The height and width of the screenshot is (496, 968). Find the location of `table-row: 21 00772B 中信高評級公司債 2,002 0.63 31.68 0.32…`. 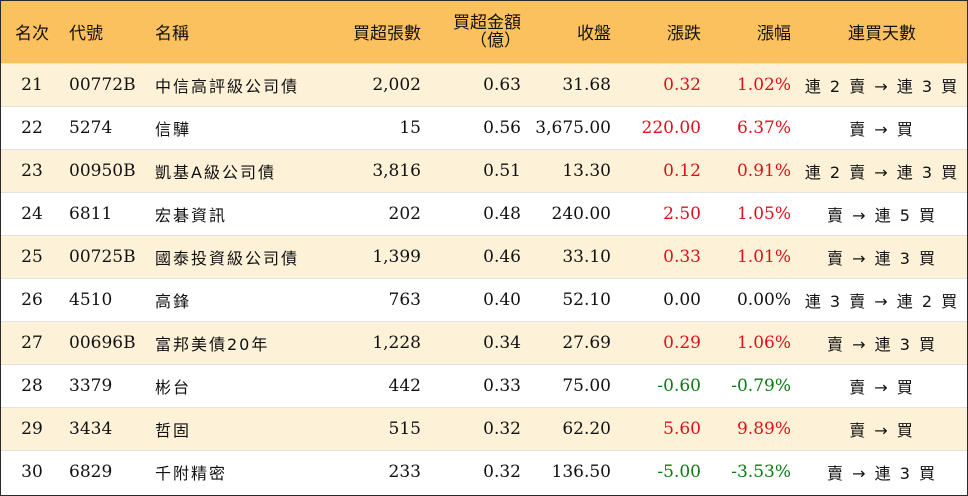

table-row: 21 00772B 中信高評級公司債 2,002 0.63 31.68 0.32… is located at coordinates (484, 84).